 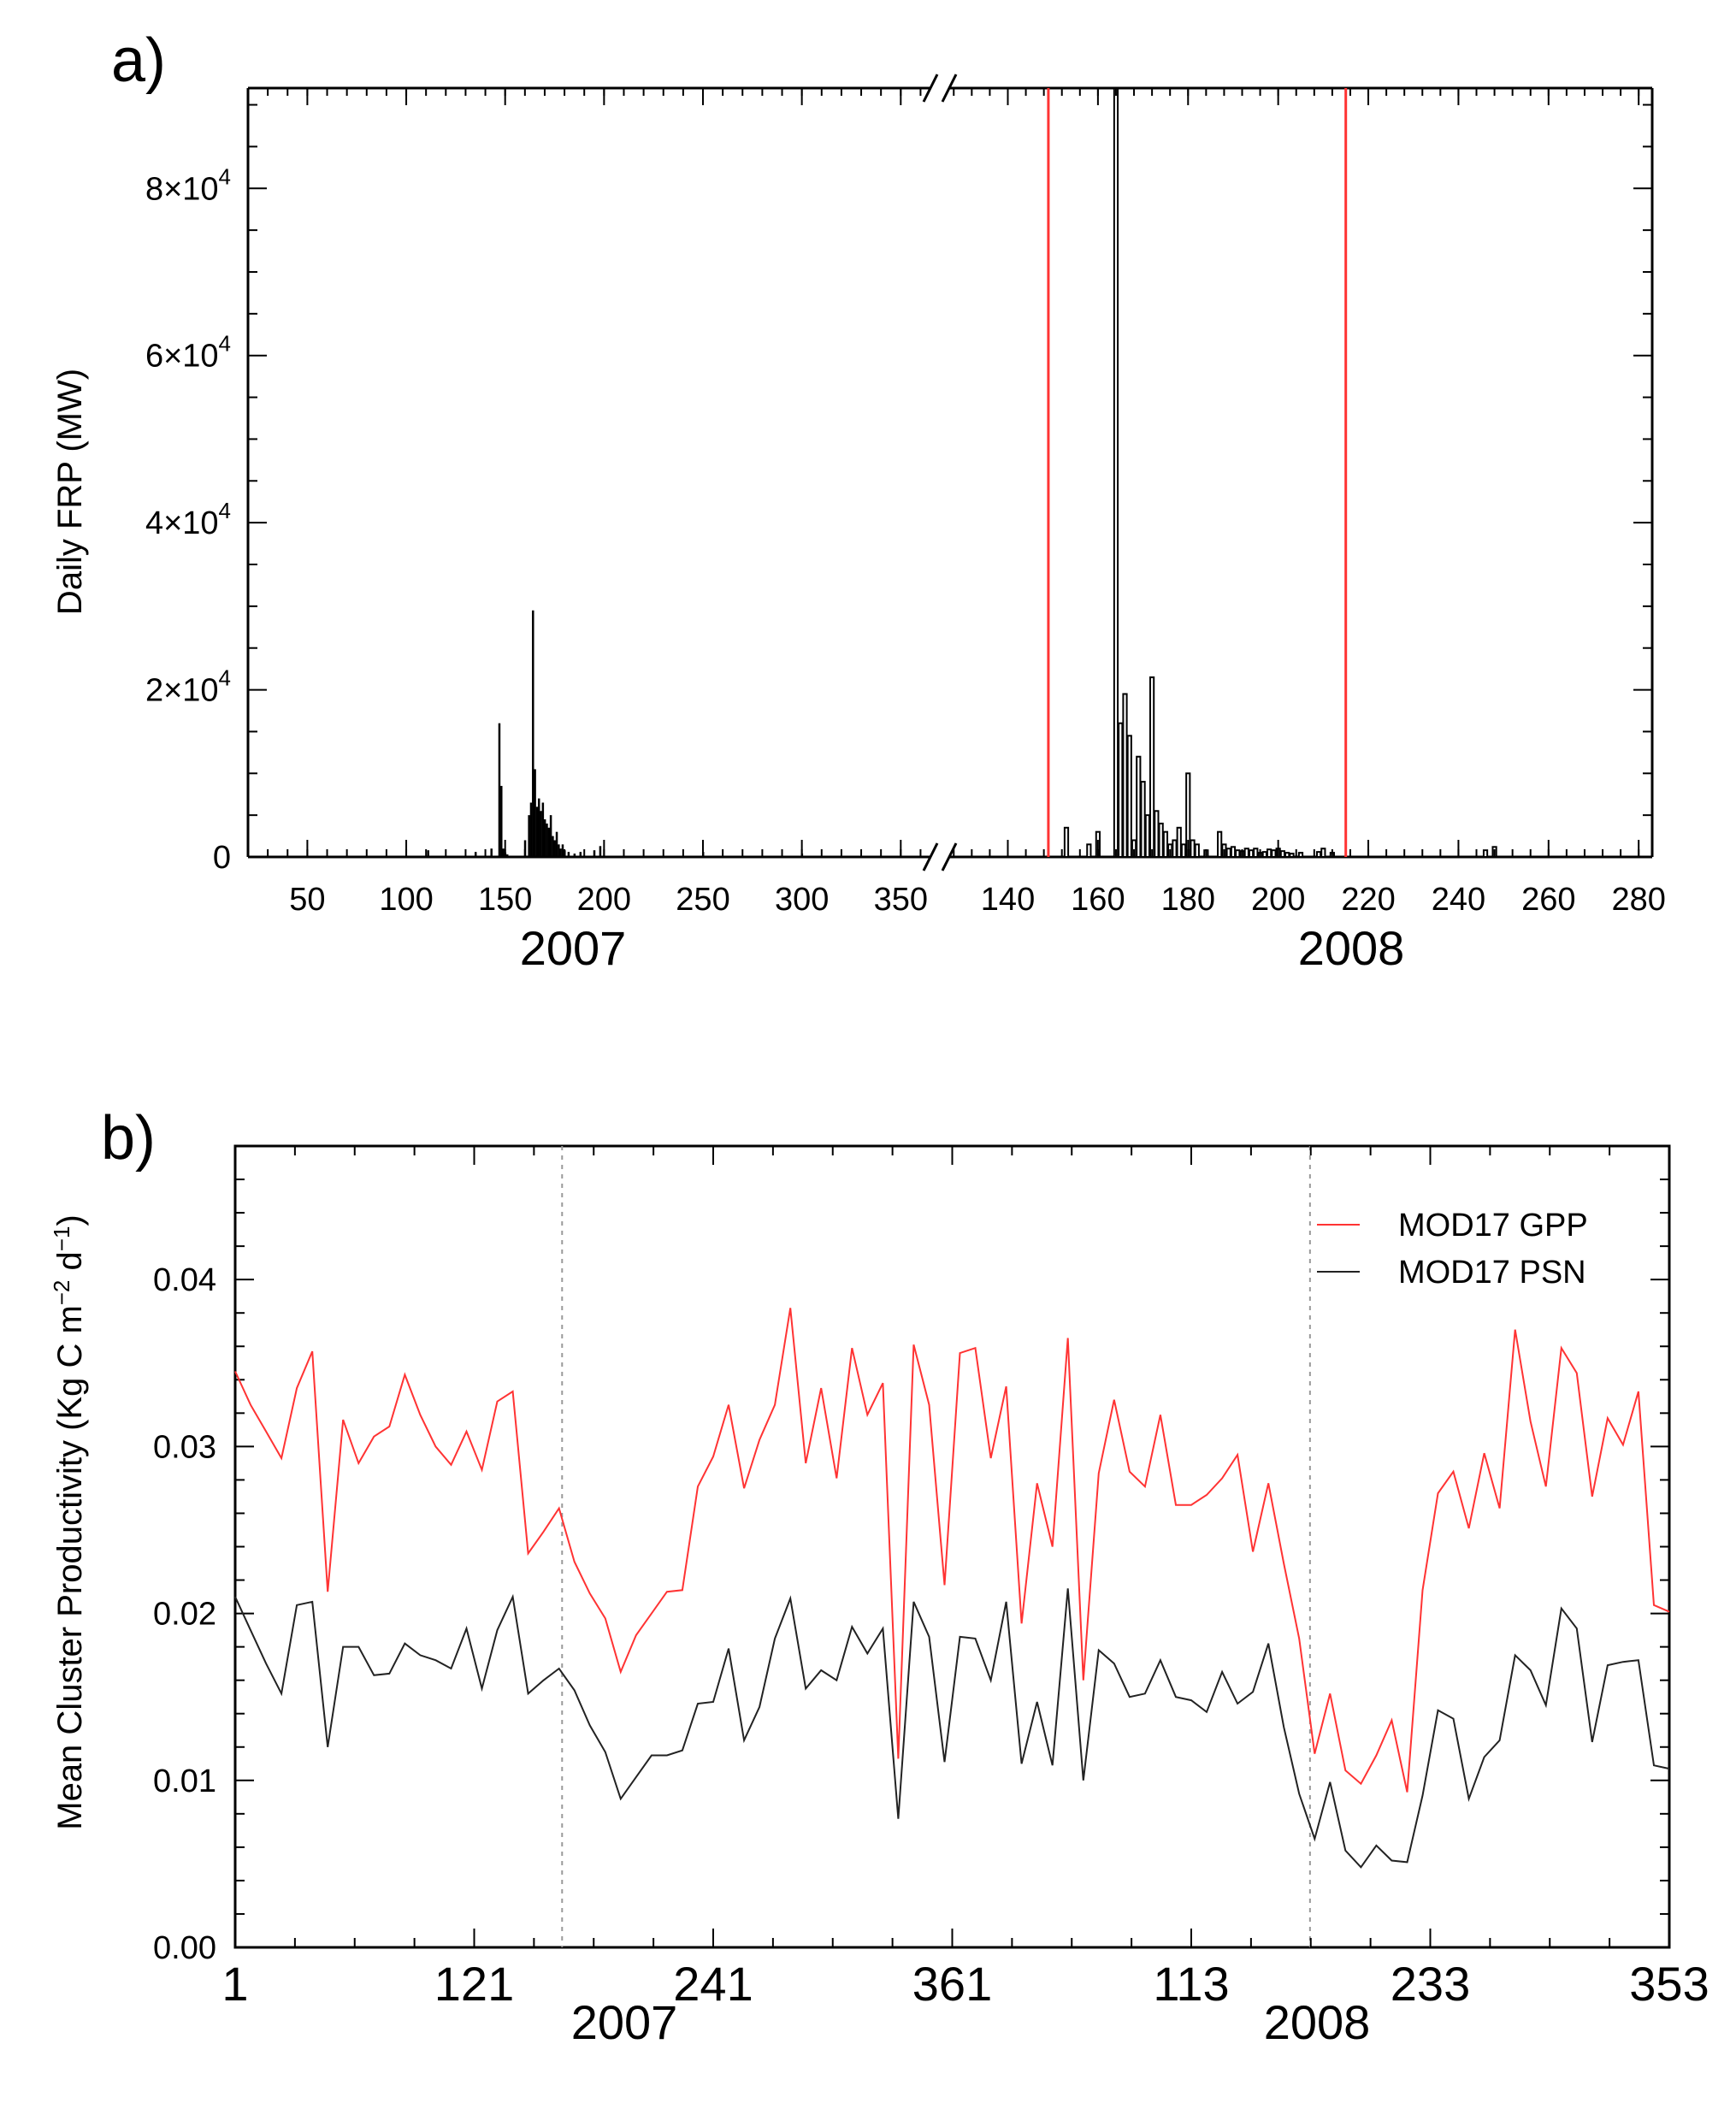 I want to click on frp-y-tick-label: 2×10⁴, so click(x=188, y=687).